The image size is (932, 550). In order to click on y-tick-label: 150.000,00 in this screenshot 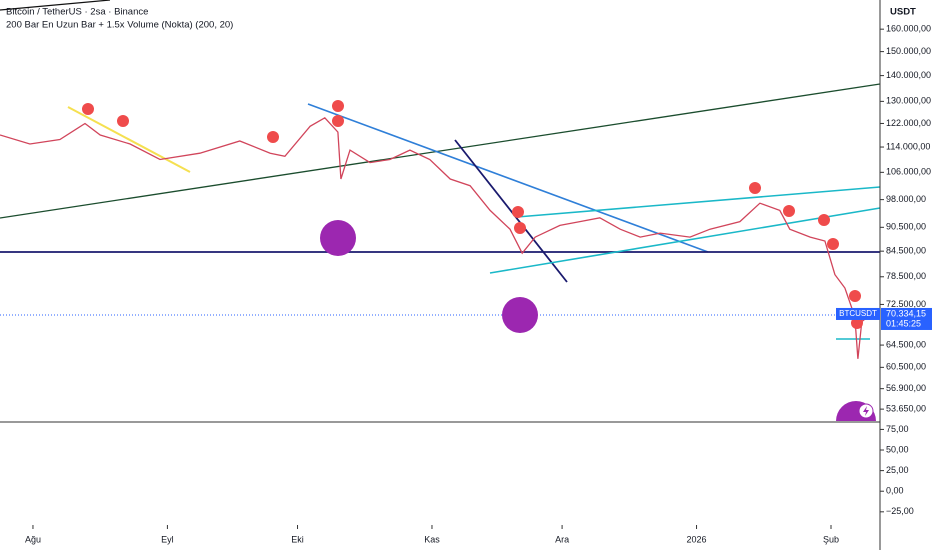, I will do `click(908, 51)`.